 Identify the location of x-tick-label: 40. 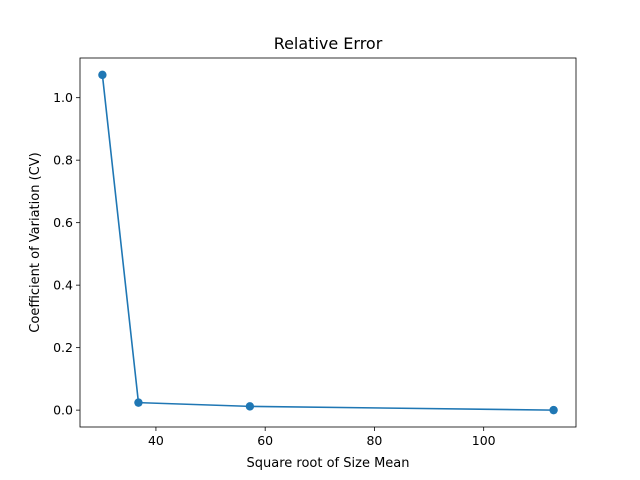
(156, 440).